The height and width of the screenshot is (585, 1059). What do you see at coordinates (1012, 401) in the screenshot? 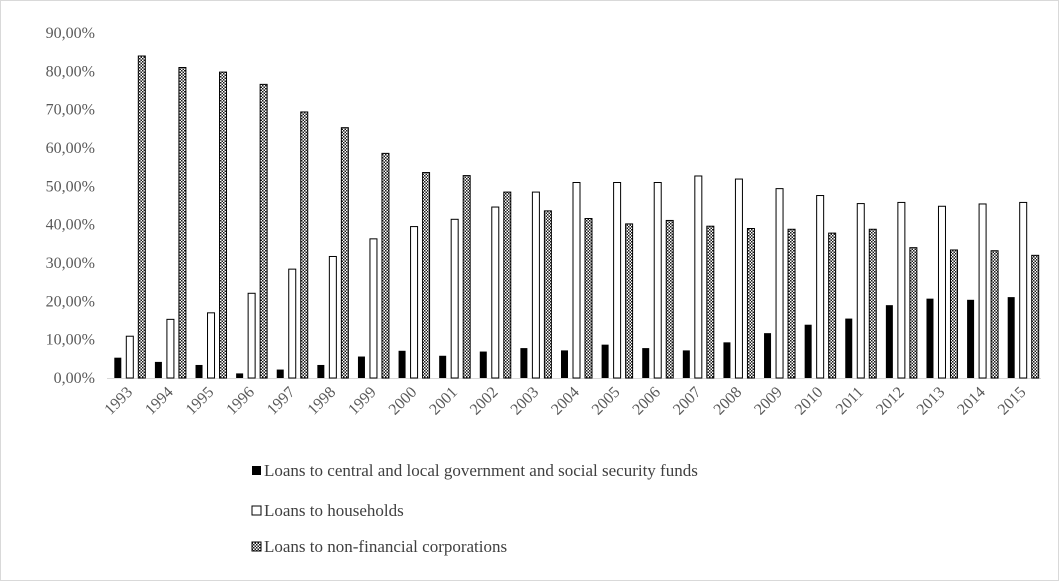
I see `x-tick-label: 2015` at bounding box center [1012, 401].